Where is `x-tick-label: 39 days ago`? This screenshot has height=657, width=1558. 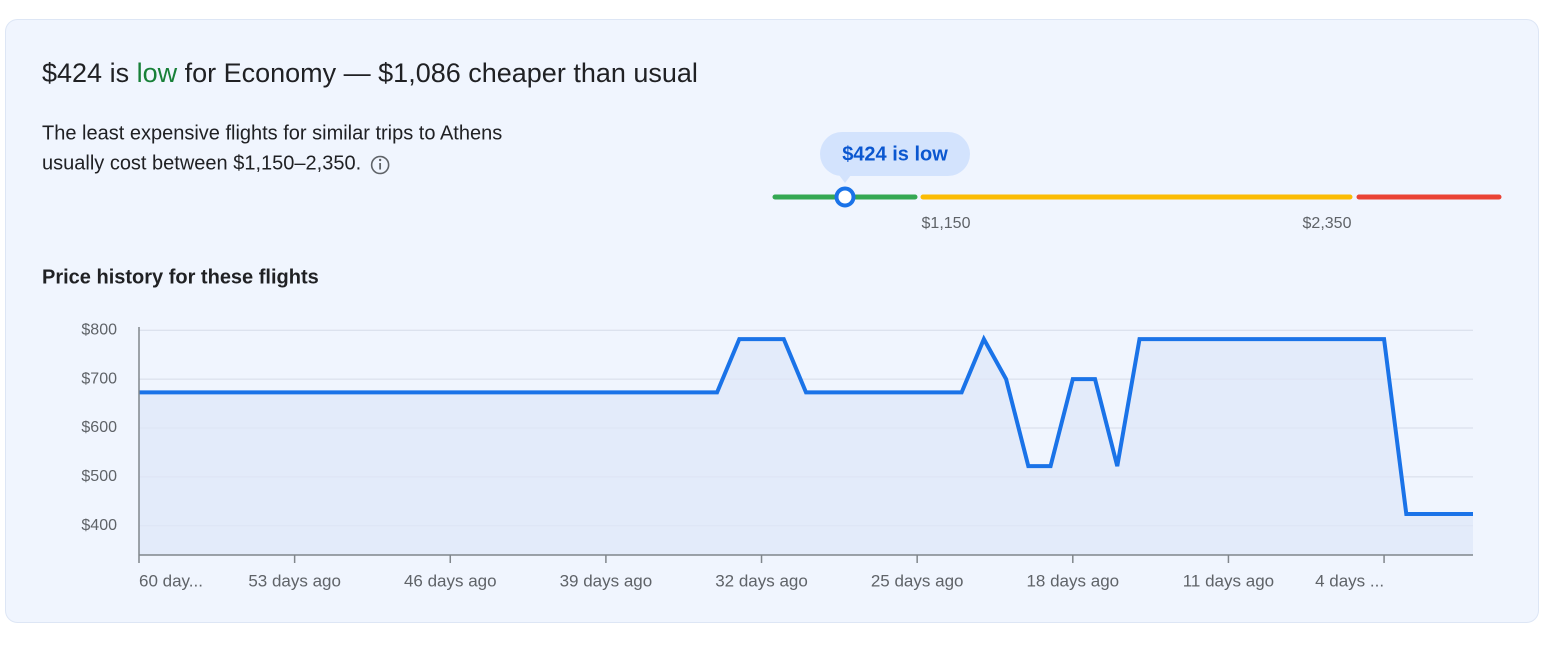 x-tick-label: 39 days ago is located at coordinates (606, 580).